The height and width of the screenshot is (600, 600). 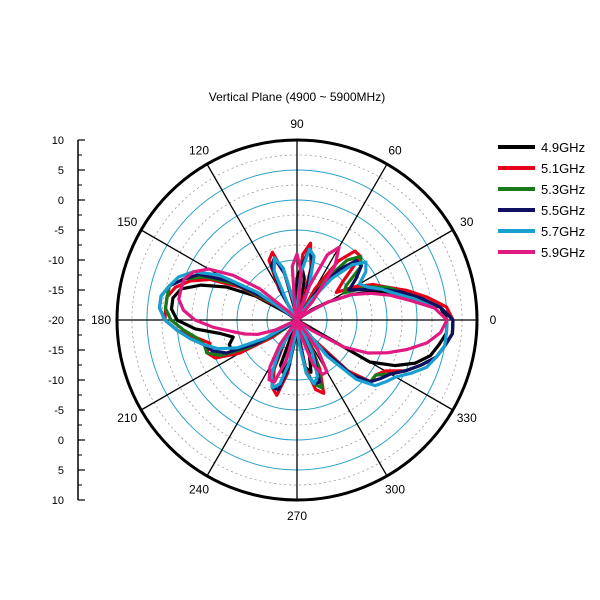 I want to click on angle-label: 90, so click(x=297, y=124).